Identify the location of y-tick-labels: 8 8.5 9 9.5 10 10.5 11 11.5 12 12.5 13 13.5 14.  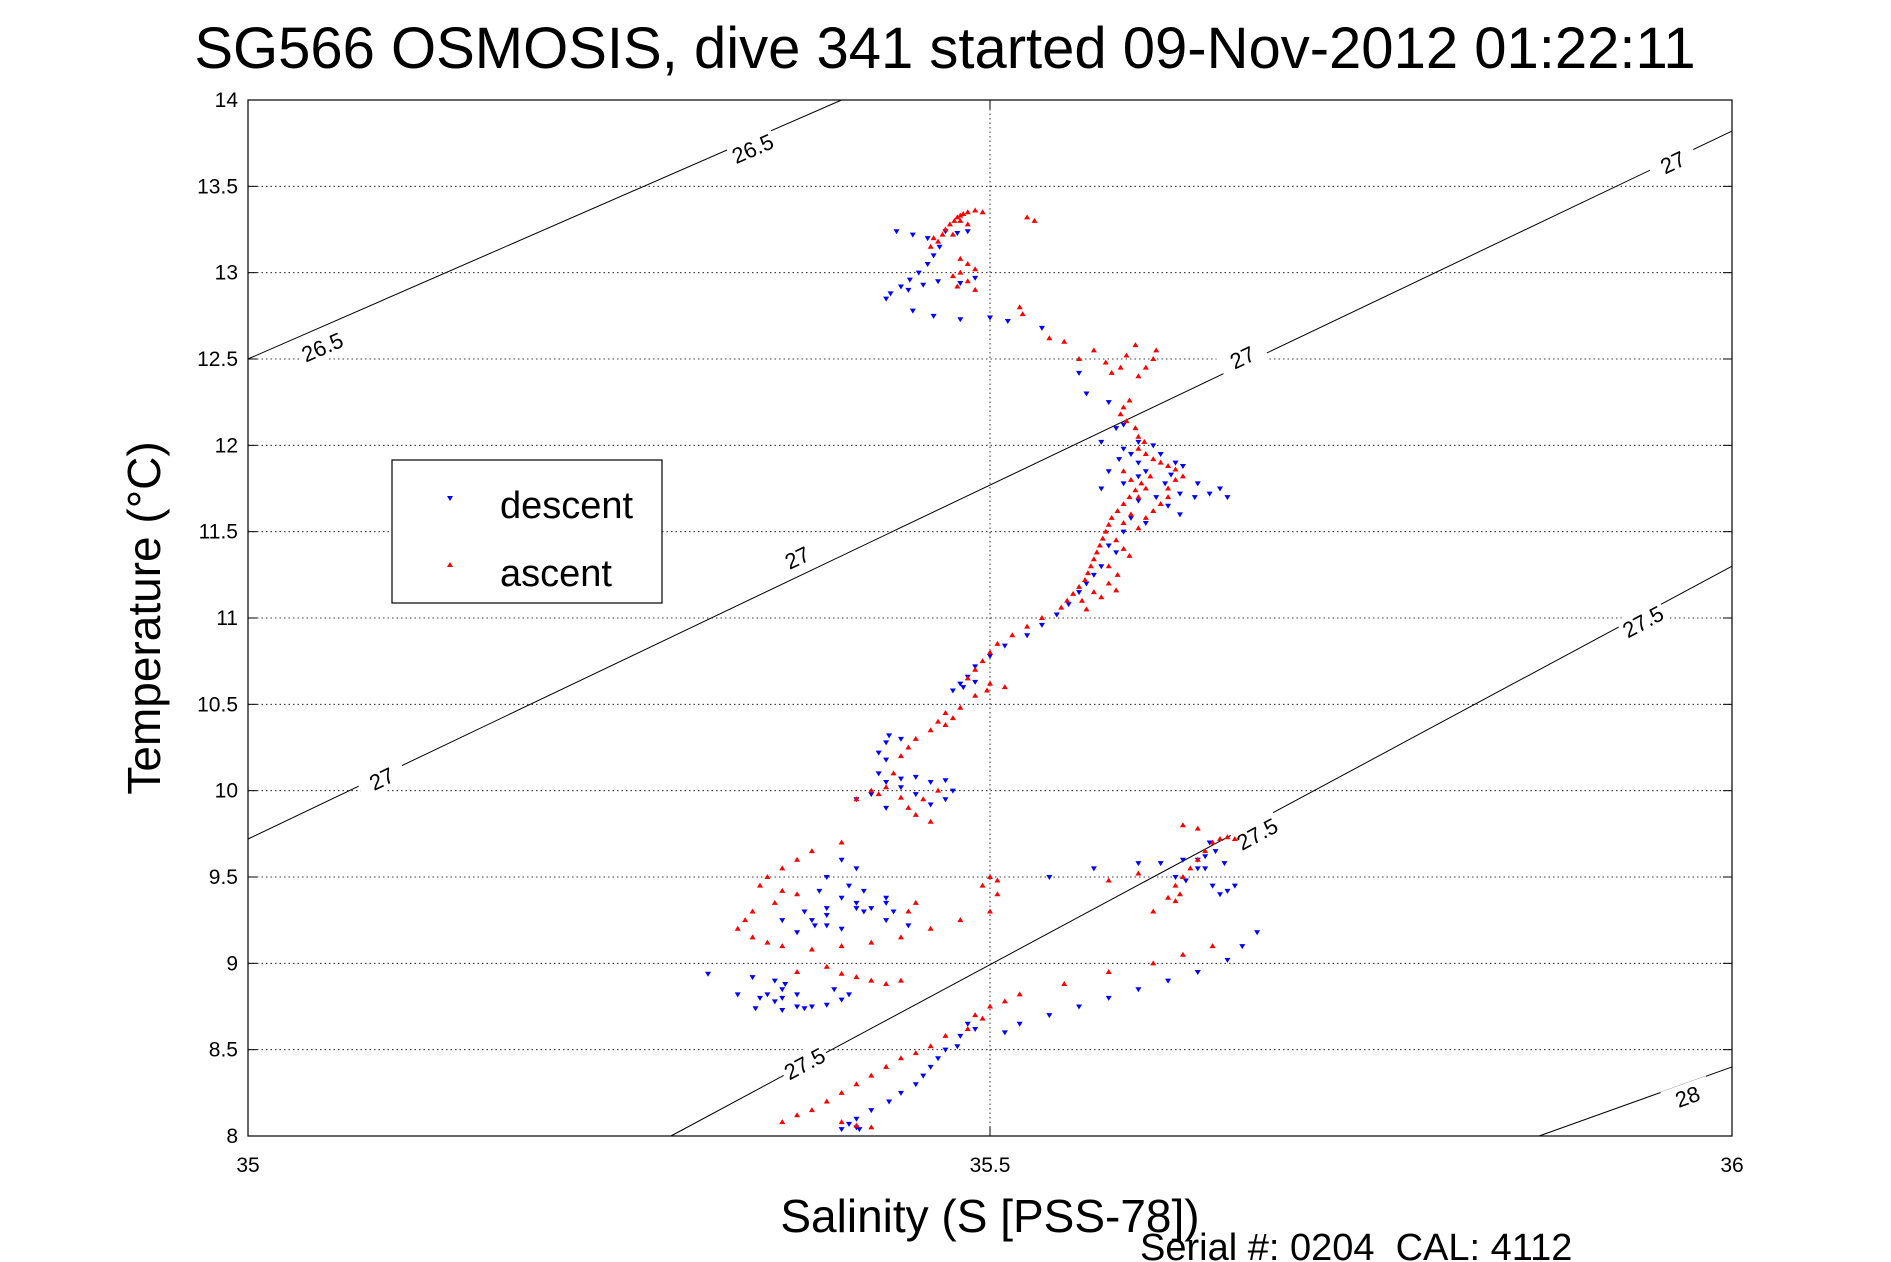
(217, 618).